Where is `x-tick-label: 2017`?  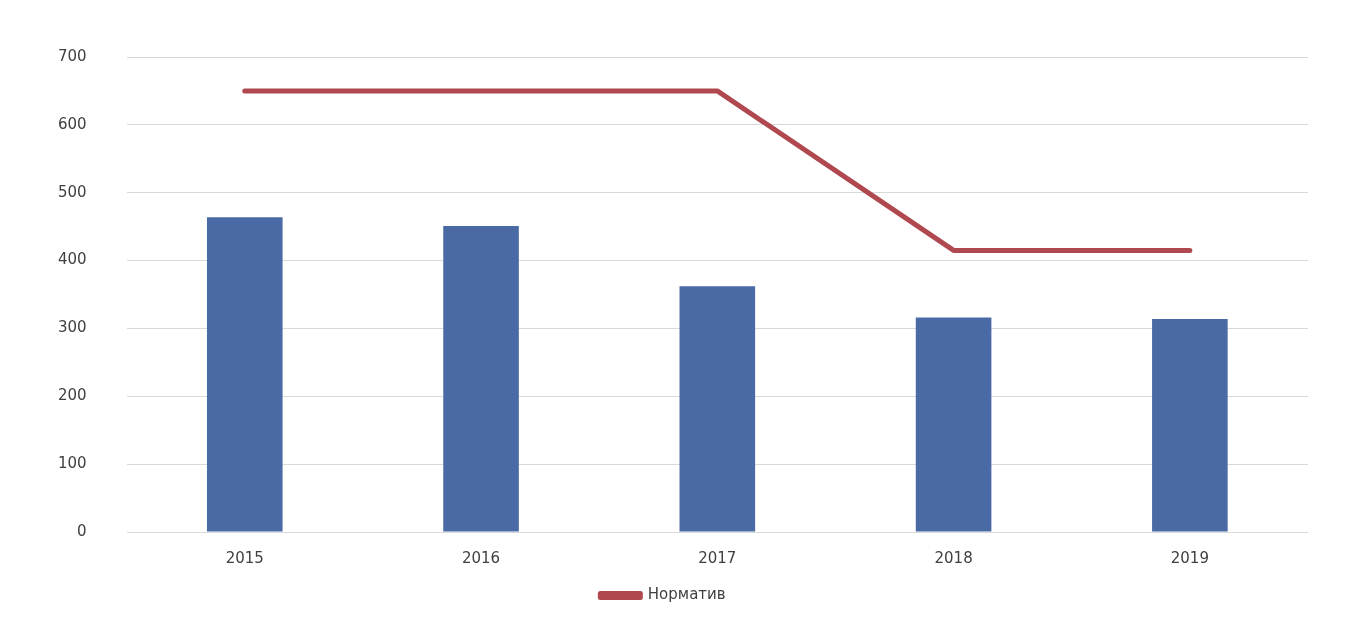 x-tick-label: 2017 is located at coordinates (717, 557).